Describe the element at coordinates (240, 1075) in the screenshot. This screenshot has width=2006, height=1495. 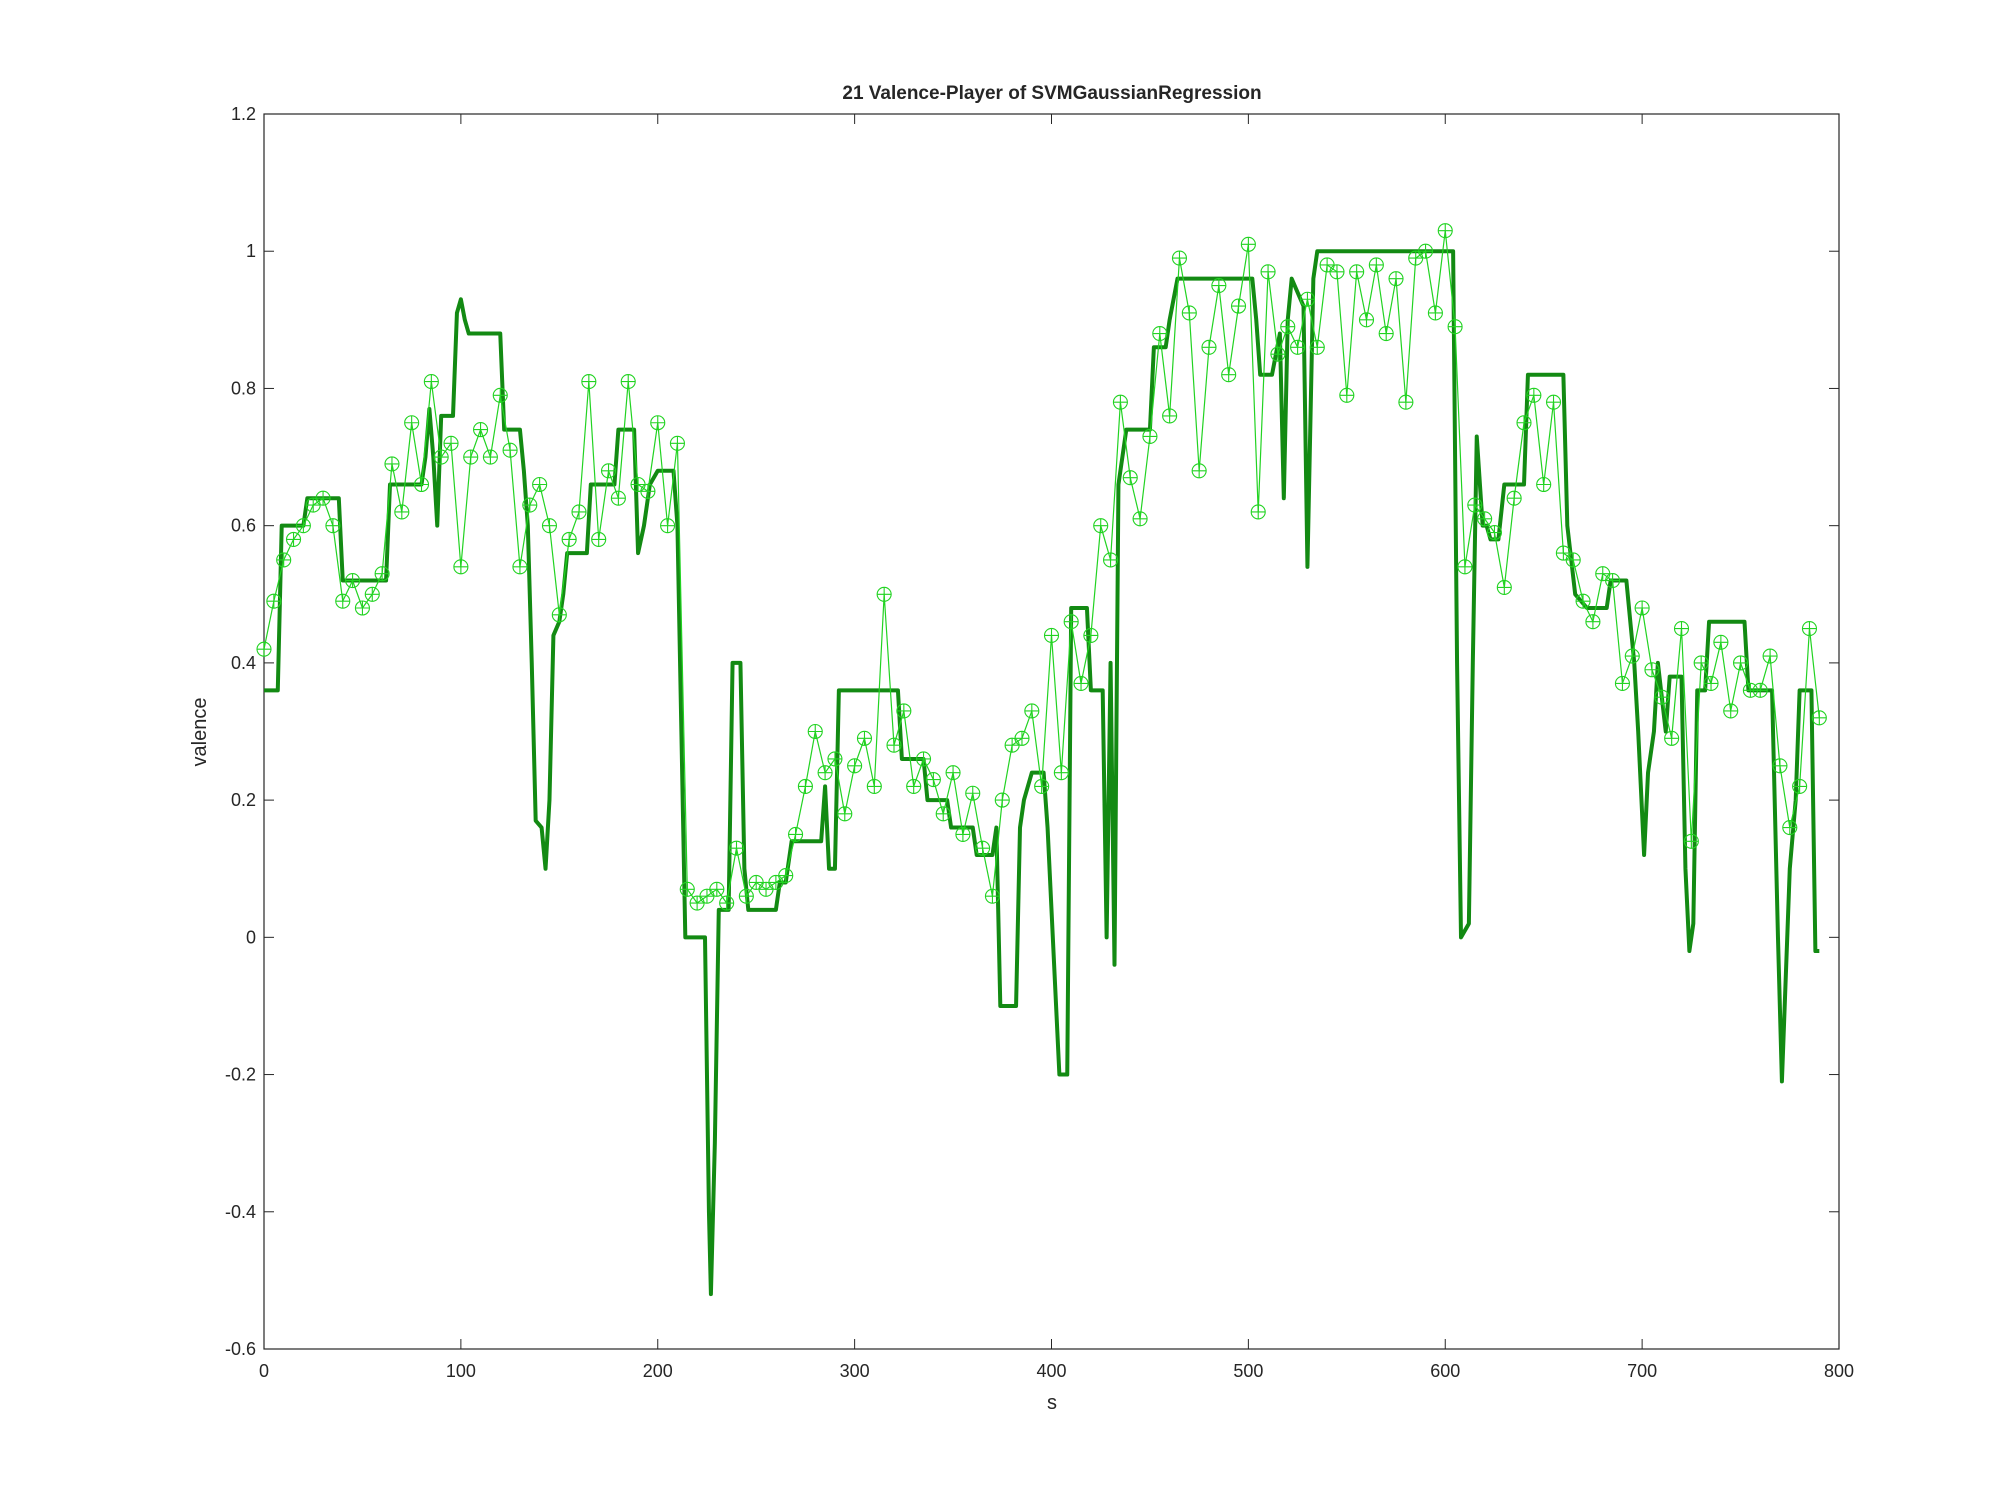
I see `y-tick-label: -0.2` at that location.